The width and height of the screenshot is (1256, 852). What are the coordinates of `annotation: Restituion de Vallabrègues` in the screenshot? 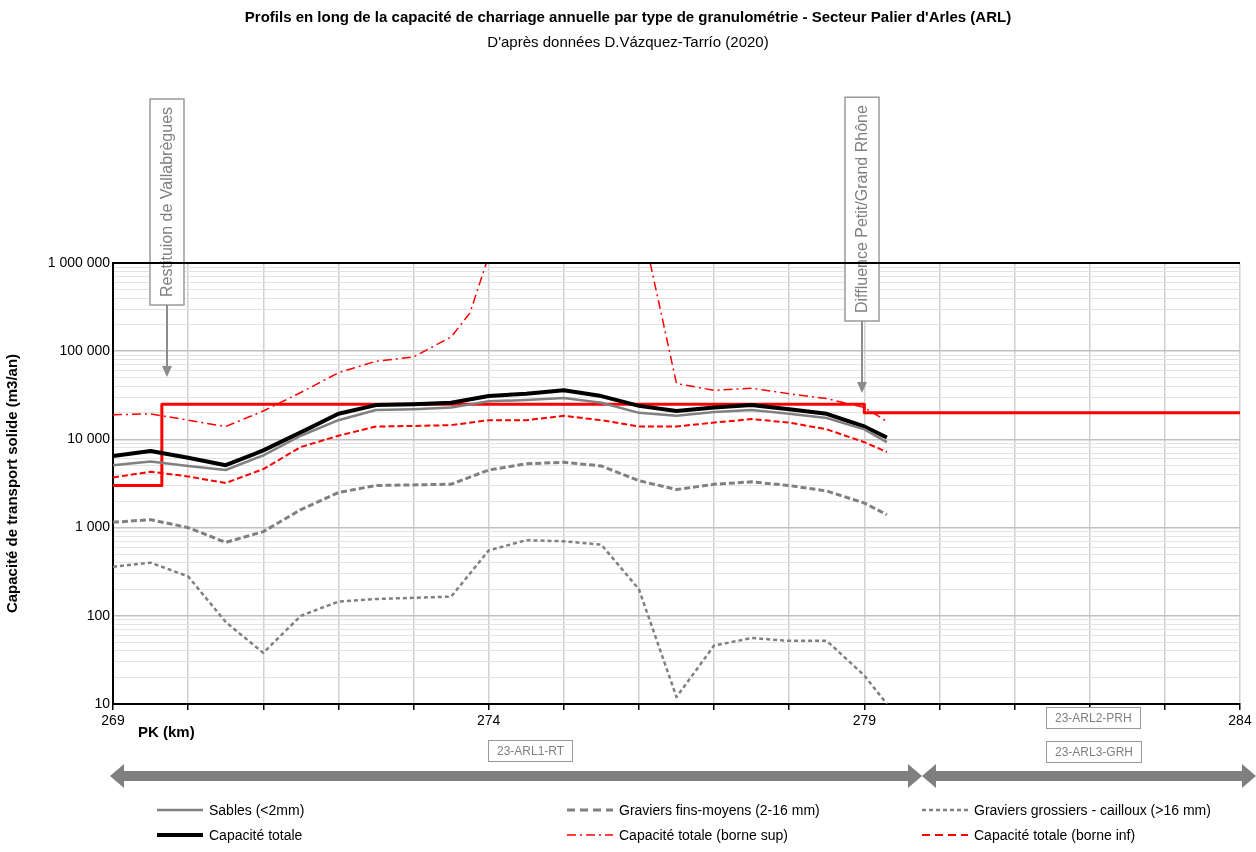 It's located at (167, 201).